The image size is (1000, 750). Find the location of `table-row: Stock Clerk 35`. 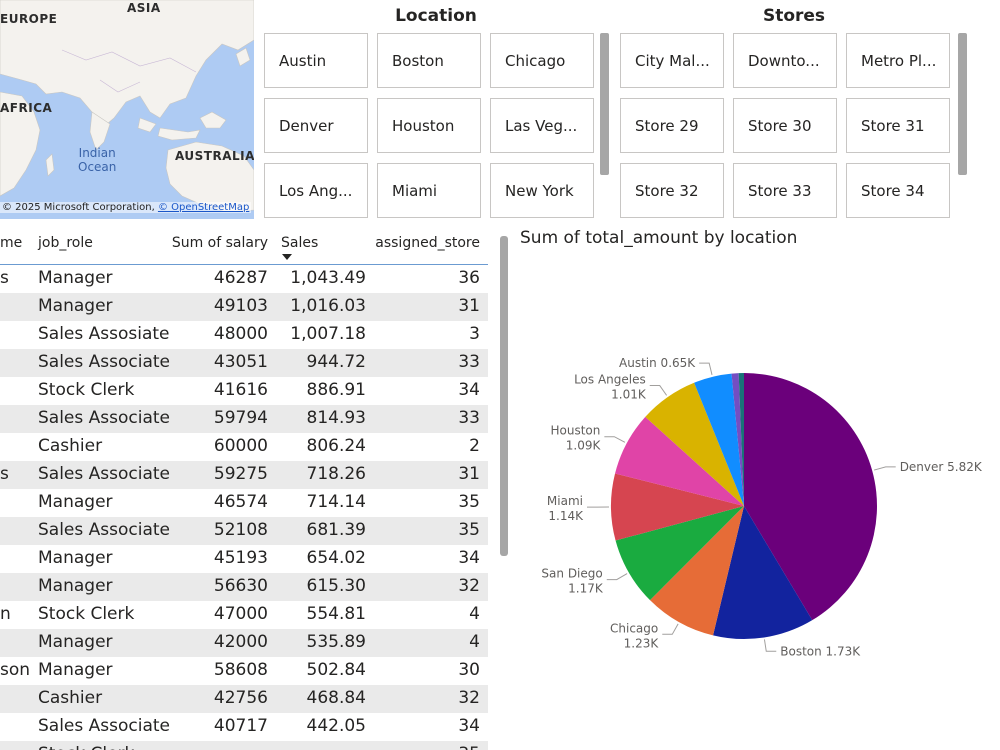

table-row: Stock Clerk 35 is located at coordinates (244, 745).